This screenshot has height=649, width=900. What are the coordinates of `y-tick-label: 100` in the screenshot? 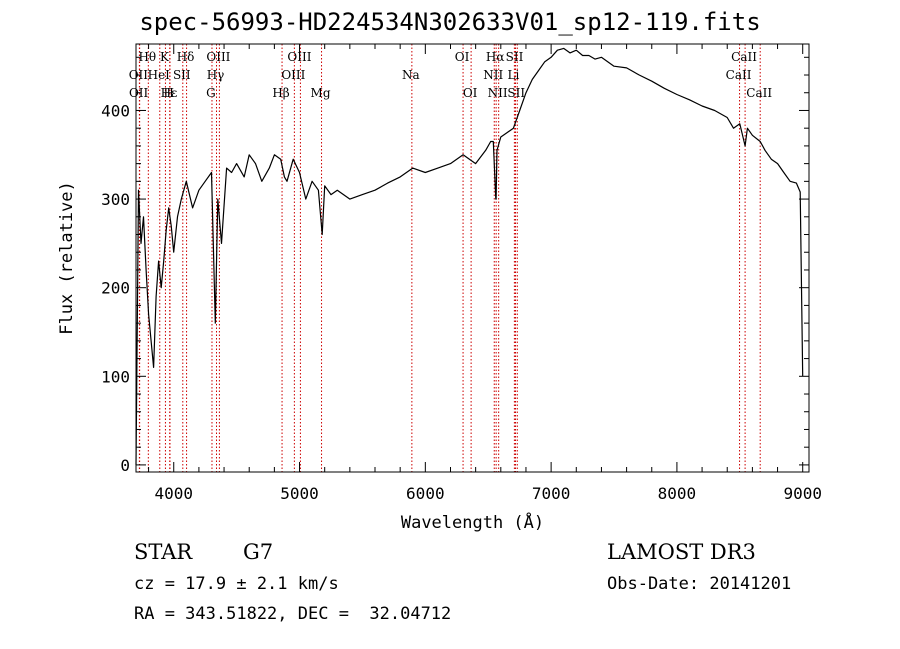 It's located at (115, 376).